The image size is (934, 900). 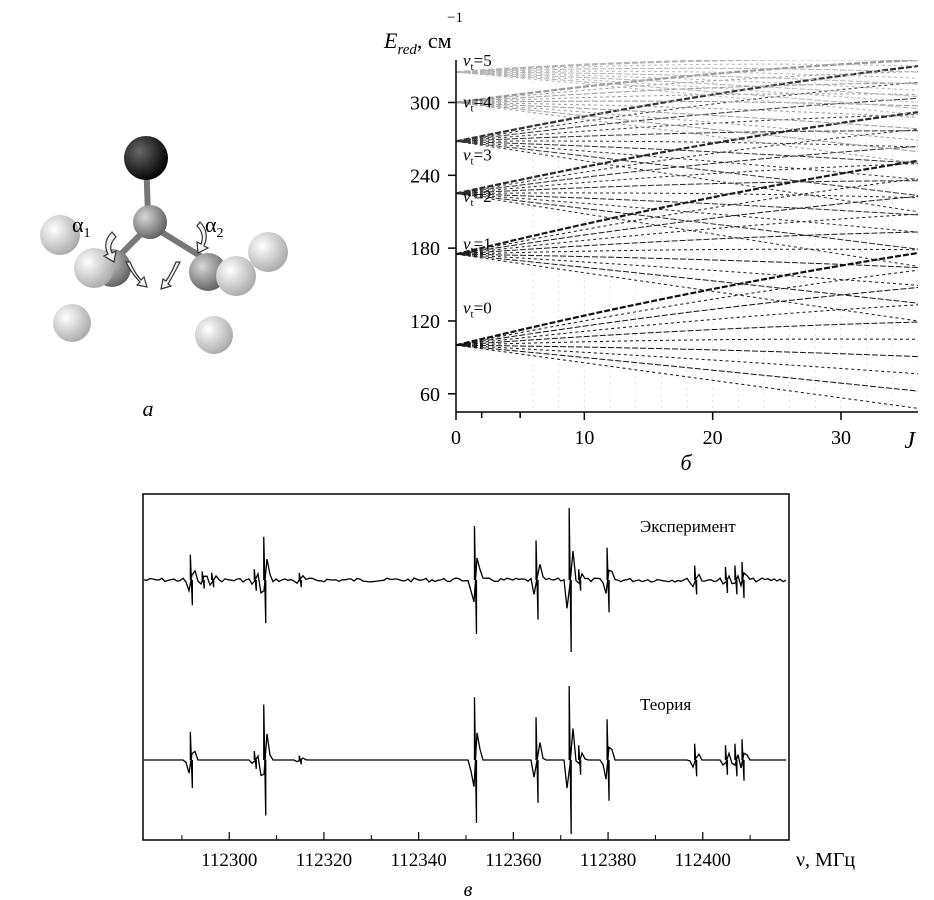 What do you see at coordinates (584, 438) in the screenshot?
I see `x-tick-label: 10` at bounding box center [584, 438].